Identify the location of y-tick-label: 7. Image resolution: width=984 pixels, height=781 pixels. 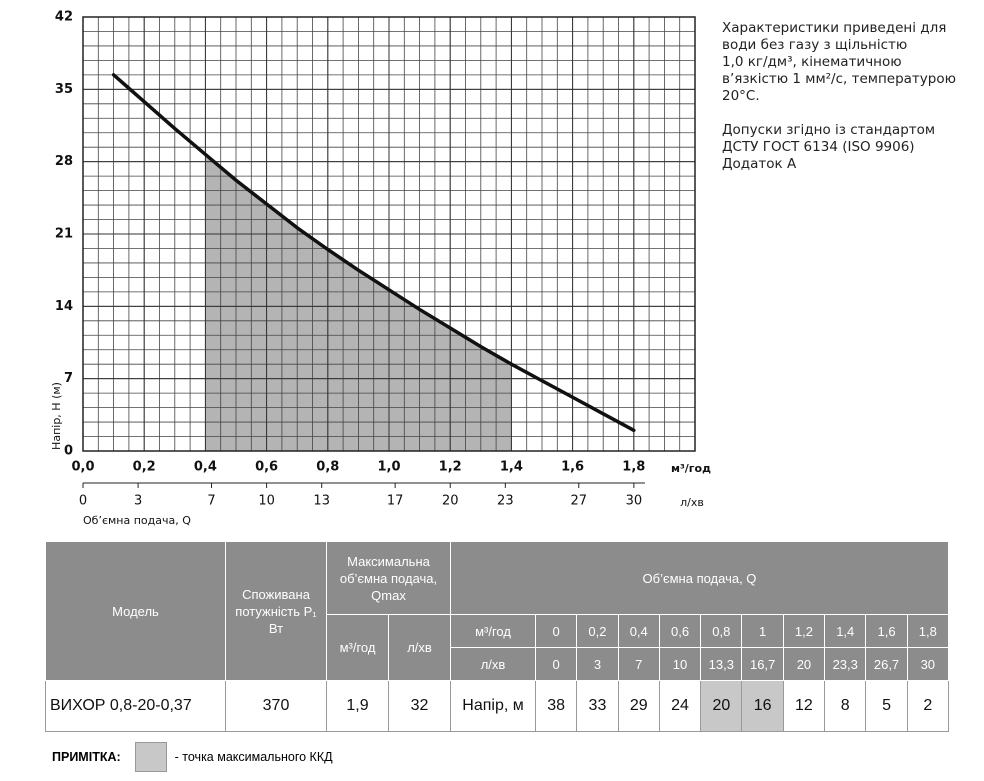
(68, 378).